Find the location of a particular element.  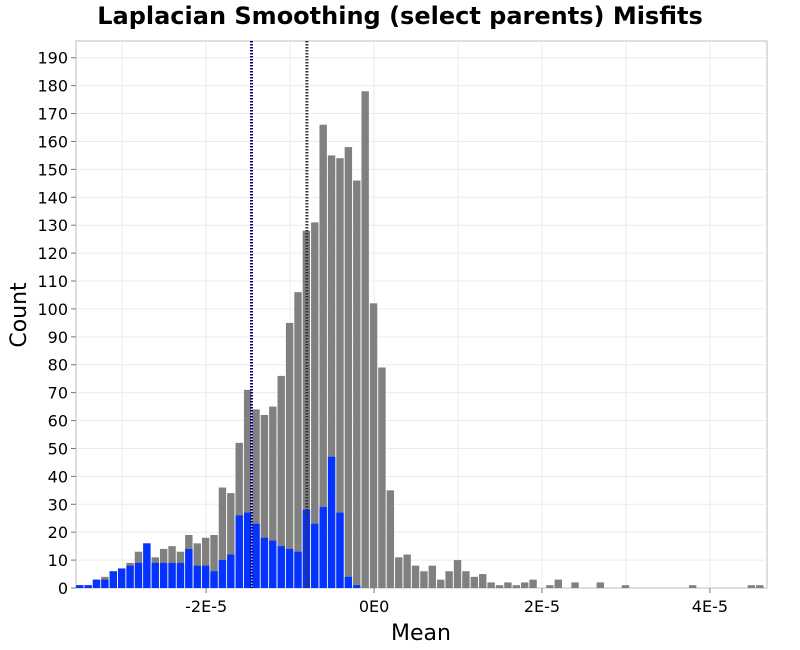

y-tick-label: 40 is located at coordinates (58, 476).